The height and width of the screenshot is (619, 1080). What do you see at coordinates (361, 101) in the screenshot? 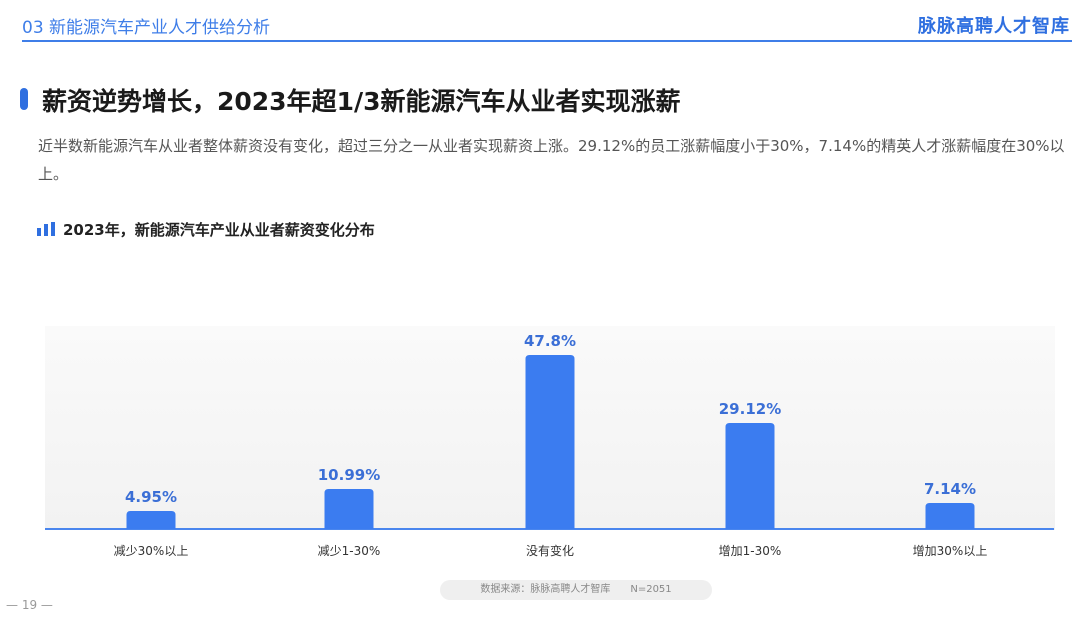
I see `page-headline: 薪资逆势增长，2023年超1/3新能源汽车从业者实现涨薪` at bounding box center [361, 101].